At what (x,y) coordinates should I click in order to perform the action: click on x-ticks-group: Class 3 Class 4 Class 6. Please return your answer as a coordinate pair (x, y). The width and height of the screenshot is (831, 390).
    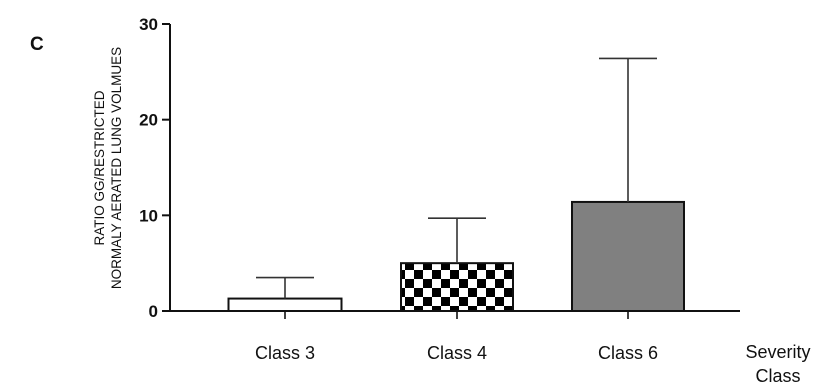
    Looking at the image, I should click on (456, 337).